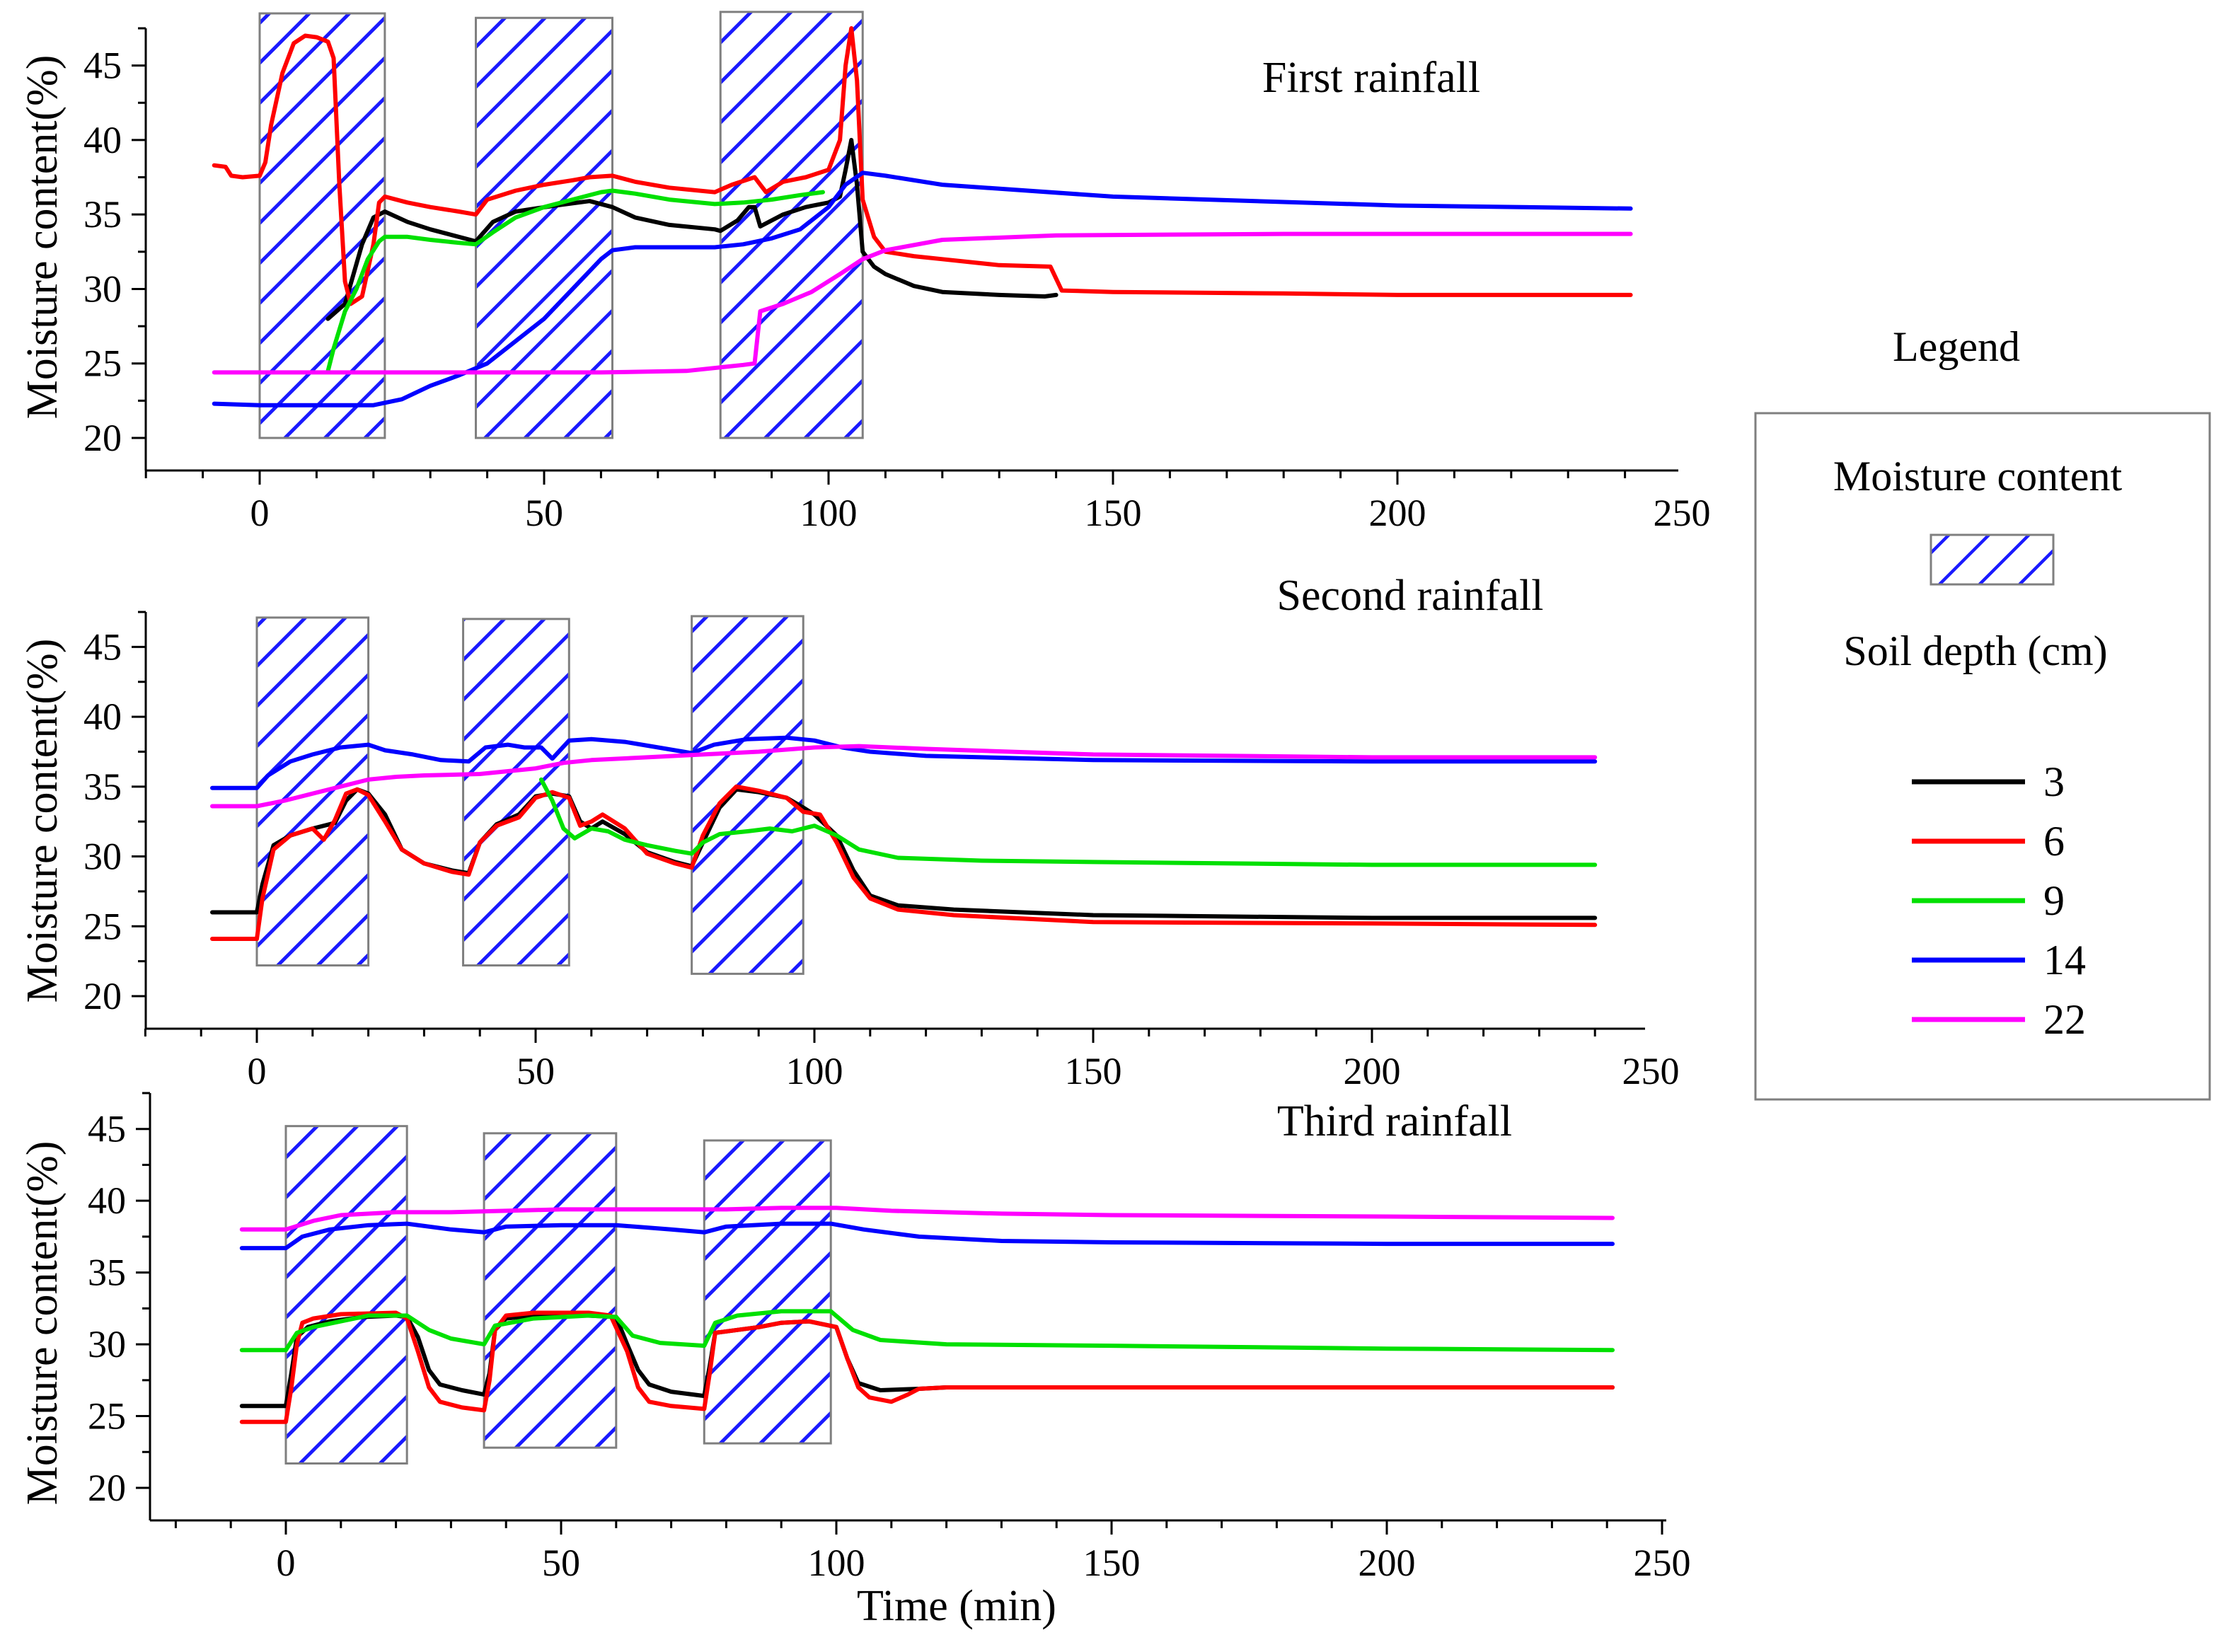  Describe the element at coordinates (42, 821) in the screenshot. I see `y-axis-title-1: Moisture content(%)` at that location.